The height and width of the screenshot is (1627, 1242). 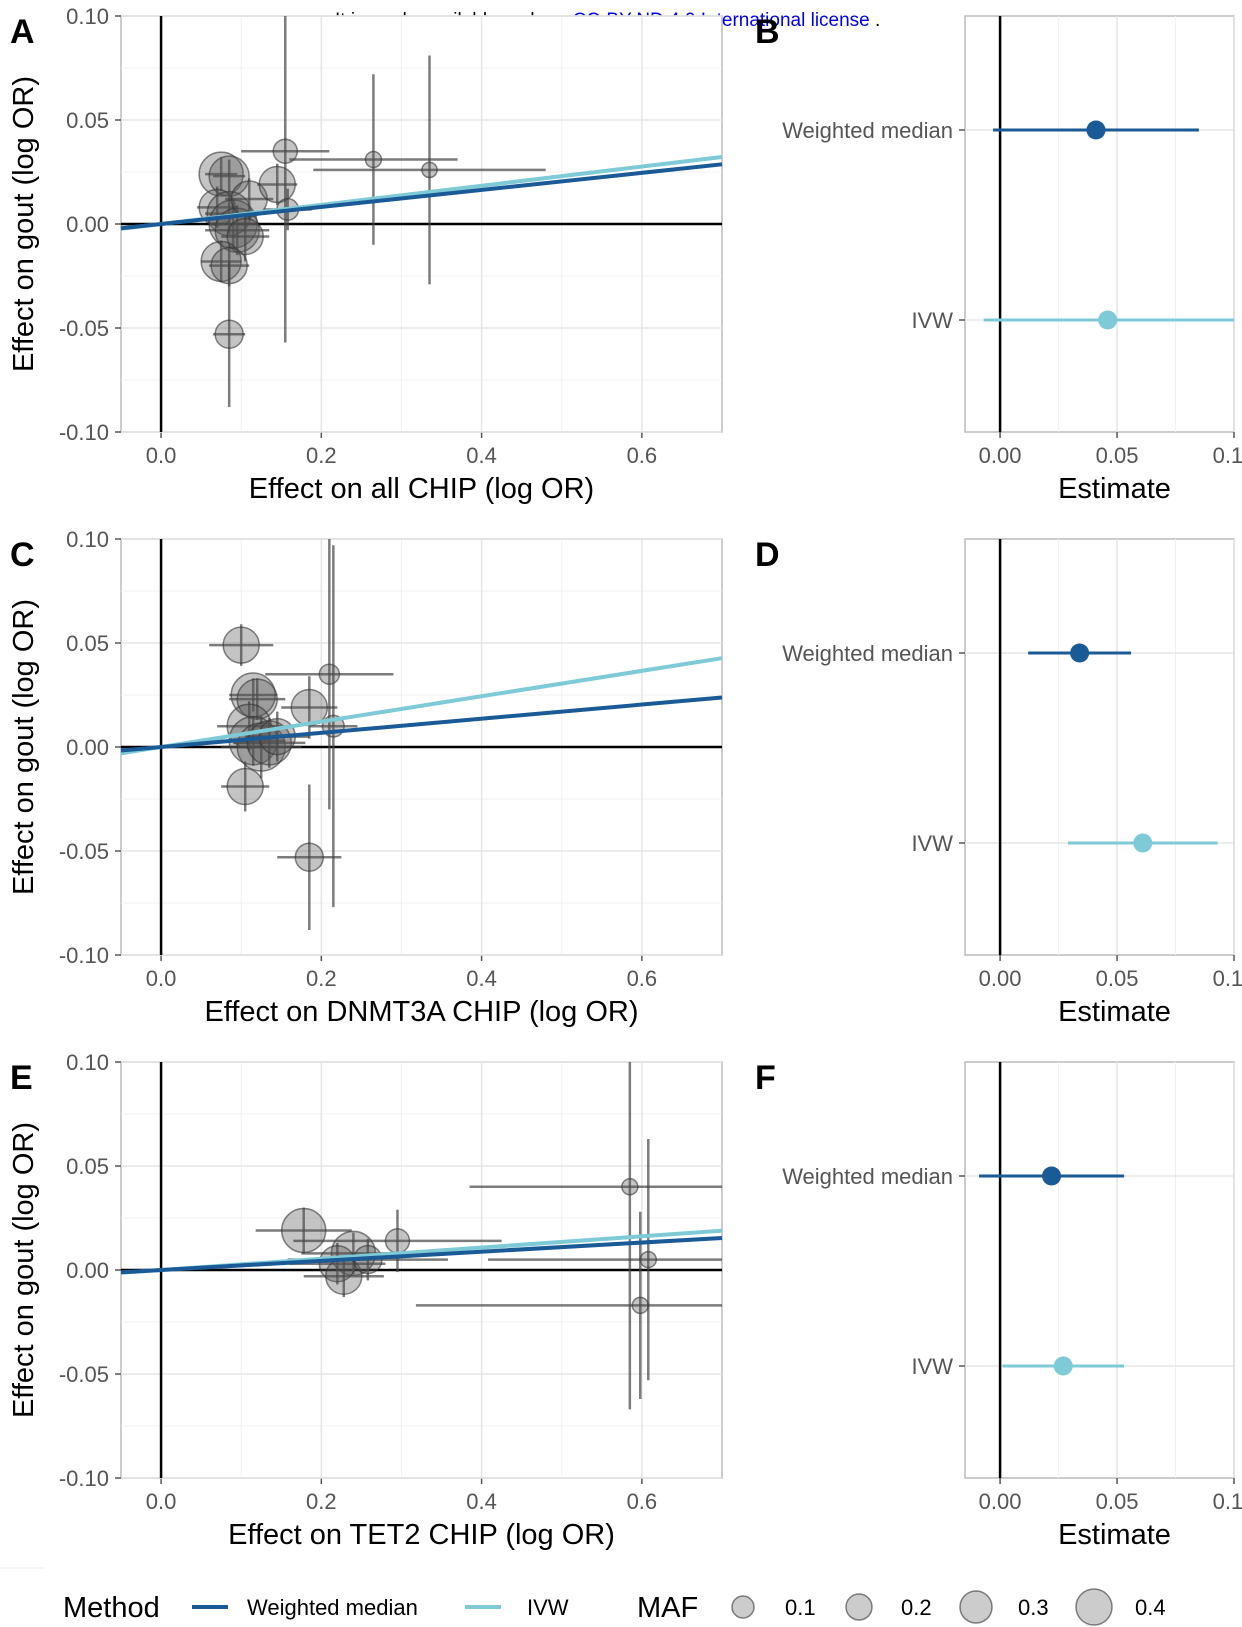 What do you see at coordinates (161, 978) in the screenshot?
I see `panel-c-tick-label-x: 0.0` at bounding box center [161, 978].